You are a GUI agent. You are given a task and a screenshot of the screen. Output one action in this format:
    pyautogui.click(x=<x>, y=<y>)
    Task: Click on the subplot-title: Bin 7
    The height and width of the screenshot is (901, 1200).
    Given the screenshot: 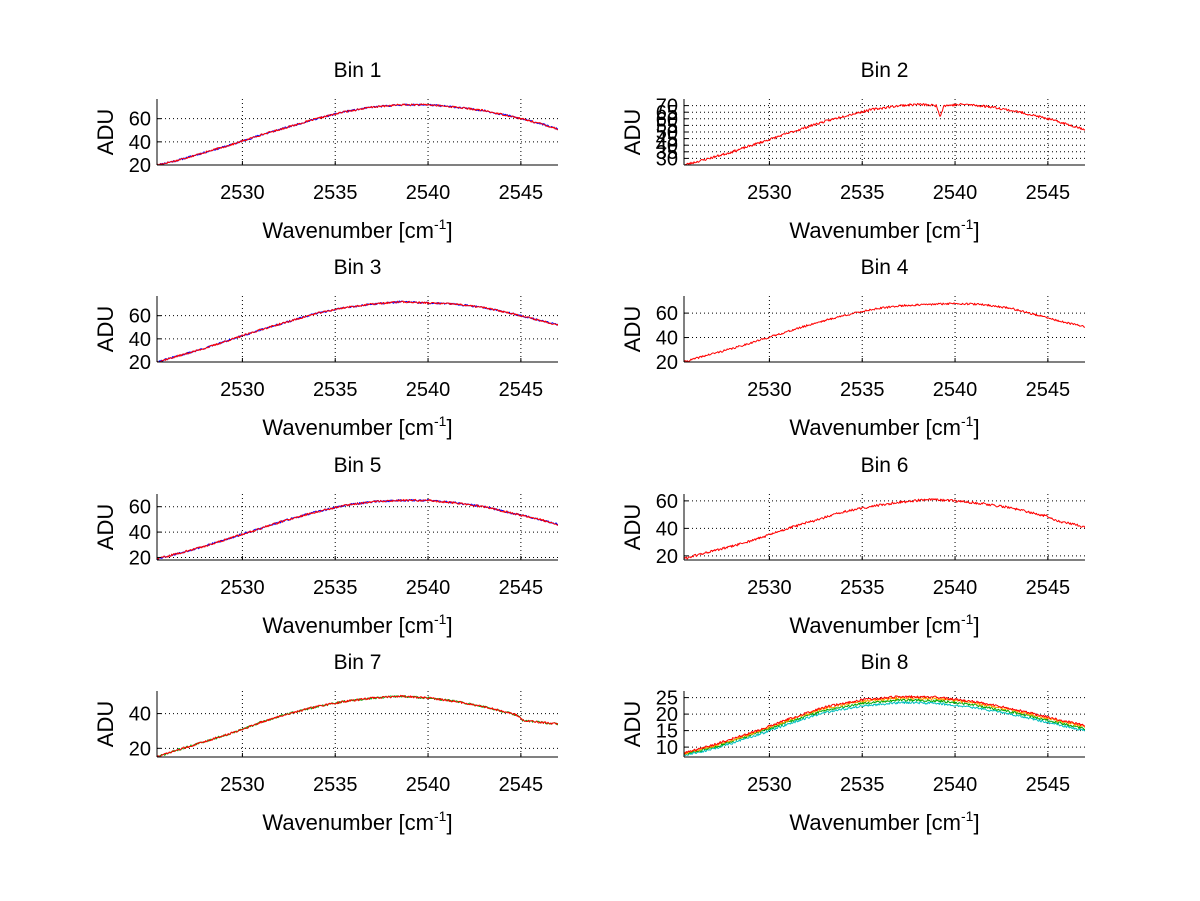 What is the action you would take?
    pyautogui.click(x=358, y=662)
    